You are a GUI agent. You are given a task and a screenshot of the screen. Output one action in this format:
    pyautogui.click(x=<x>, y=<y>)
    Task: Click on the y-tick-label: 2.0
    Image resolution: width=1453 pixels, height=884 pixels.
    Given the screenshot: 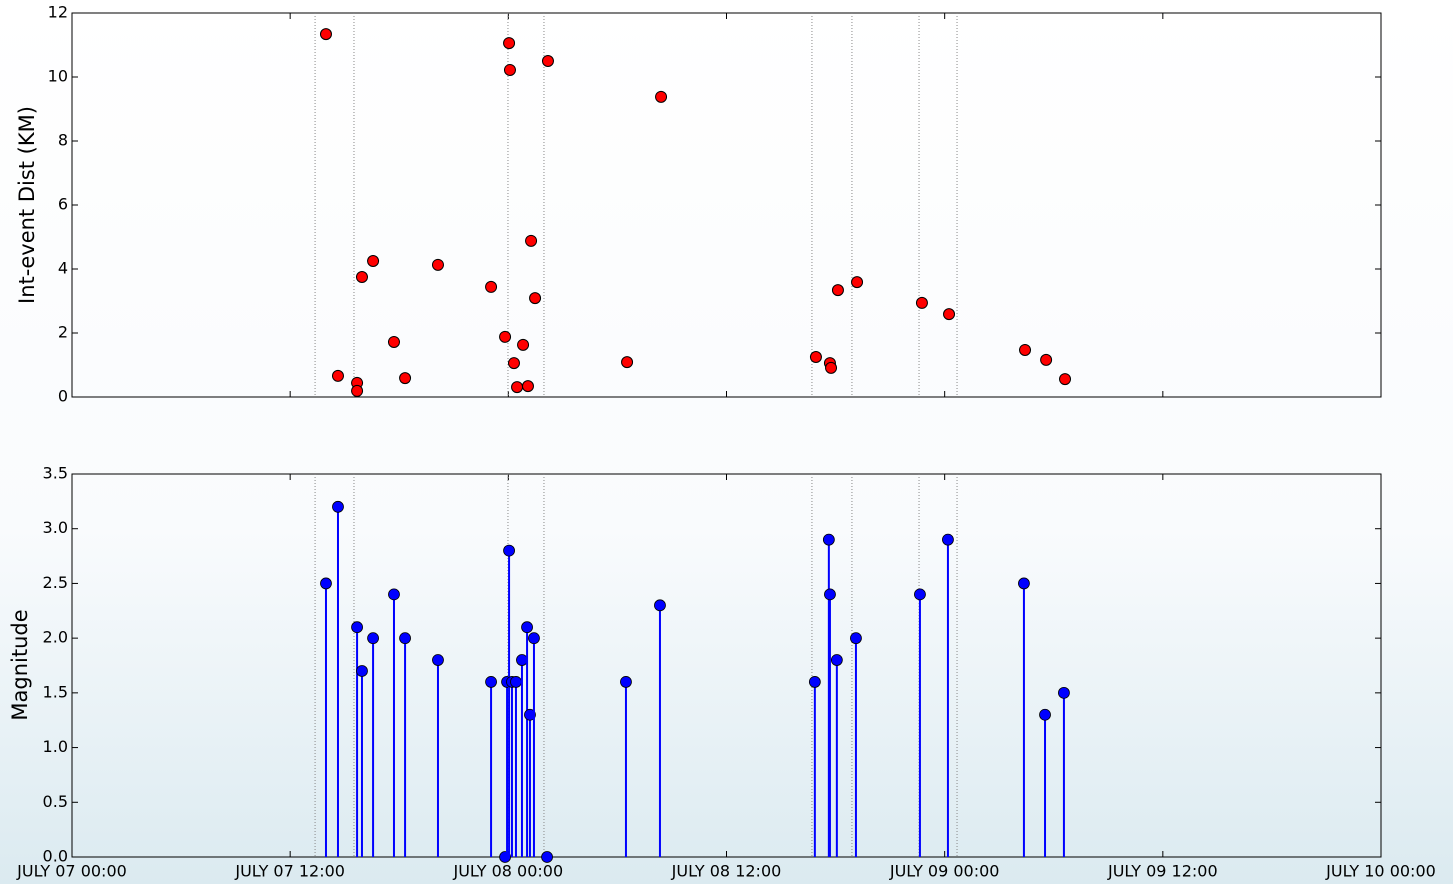 What is the action you would take?
    pyautogui.click(x=55, y=637)
    